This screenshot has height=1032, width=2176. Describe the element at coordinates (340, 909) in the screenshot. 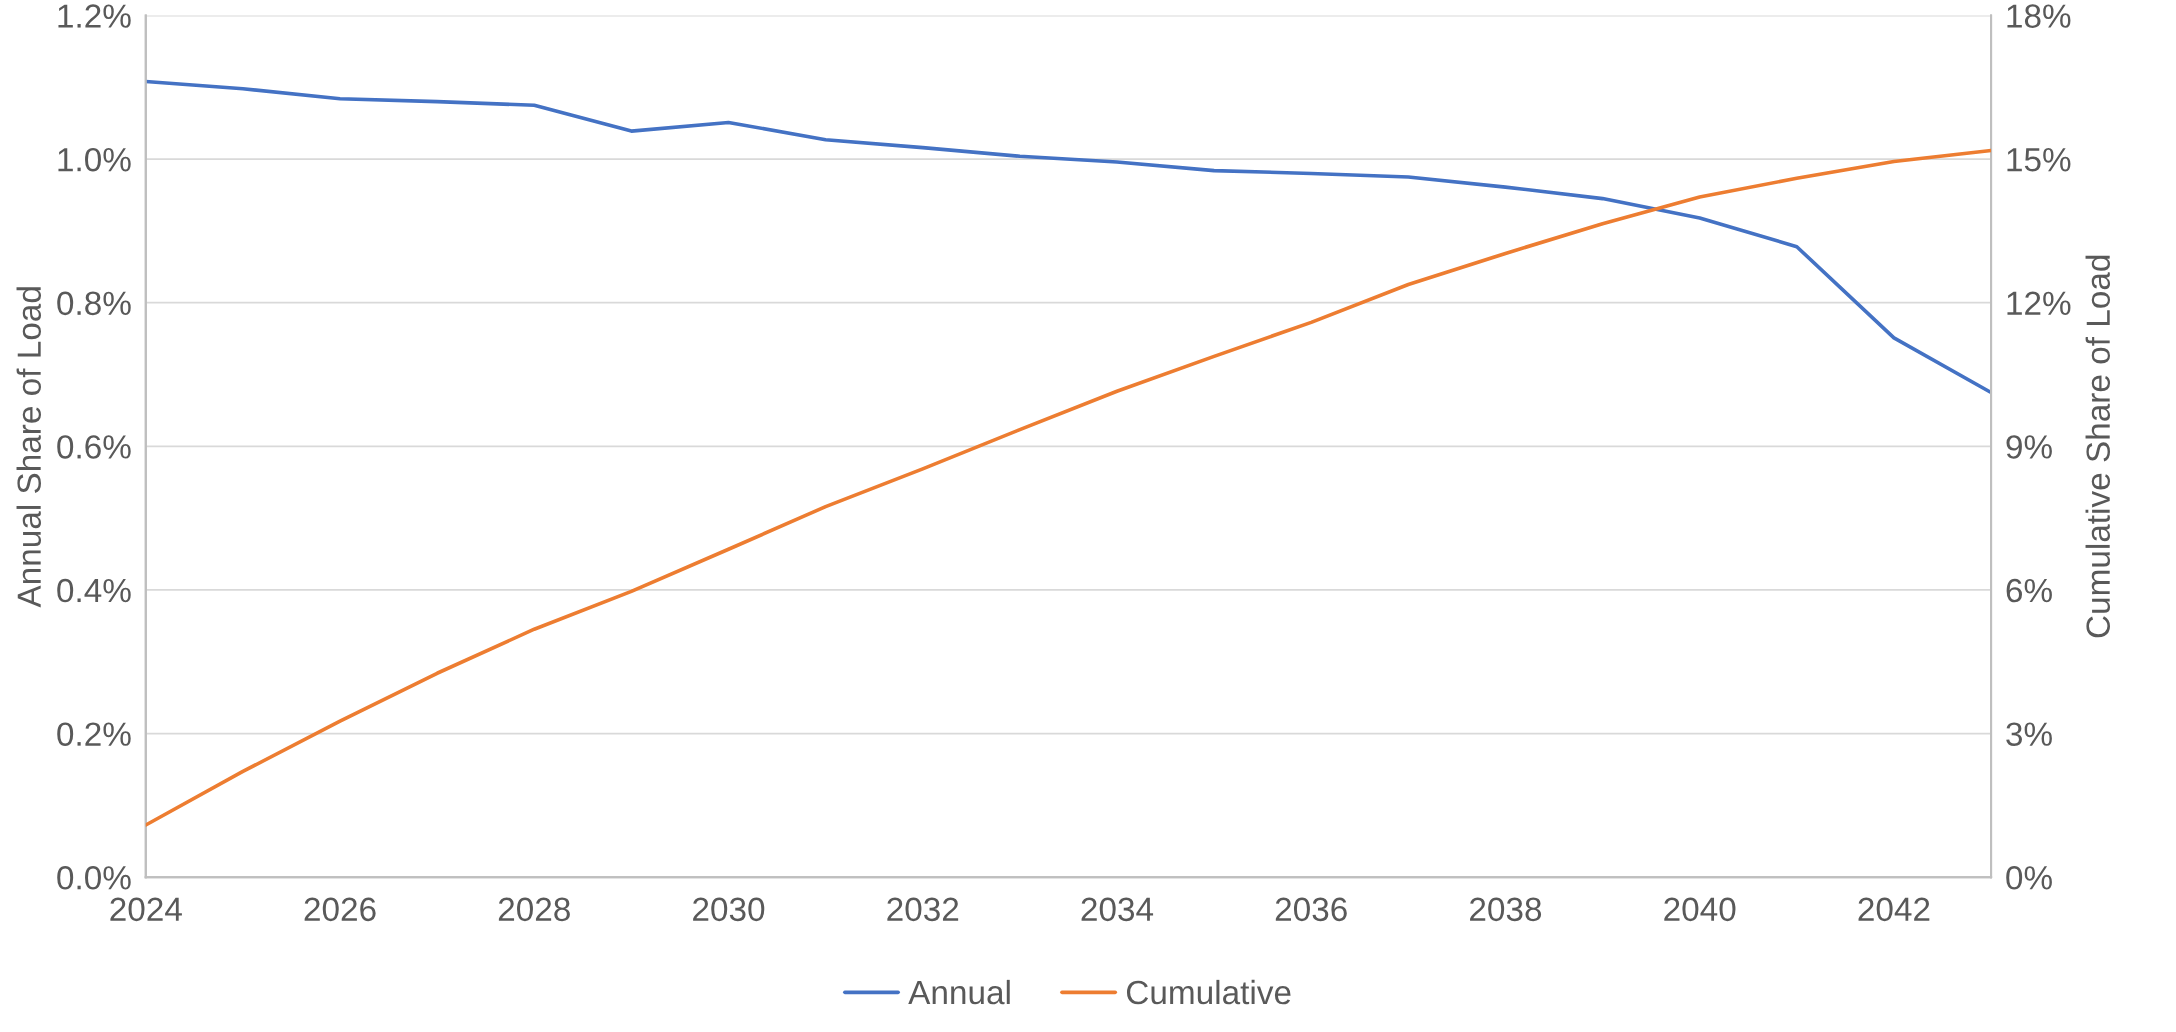

I see `x-tick-label: 2026` at that location.